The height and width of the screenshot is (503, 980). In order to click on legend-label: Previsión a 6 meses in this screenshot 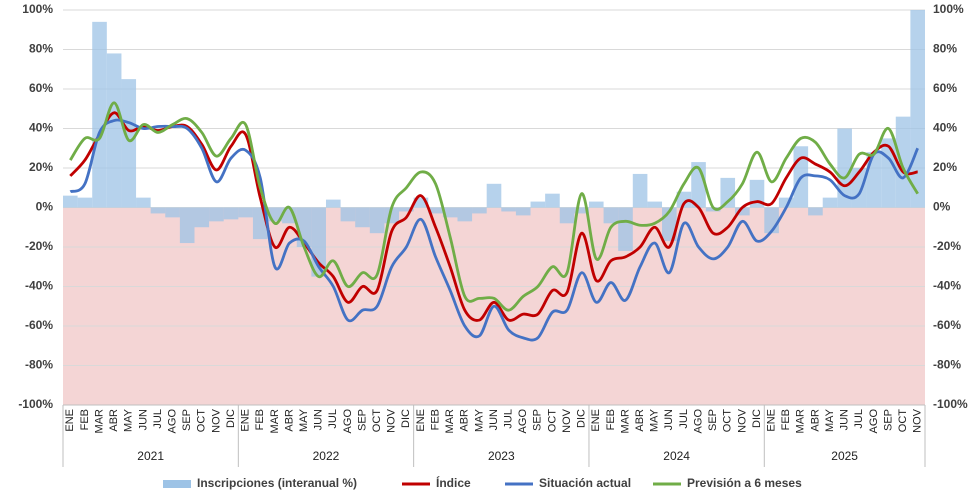, I will do `click(744, 483)`.